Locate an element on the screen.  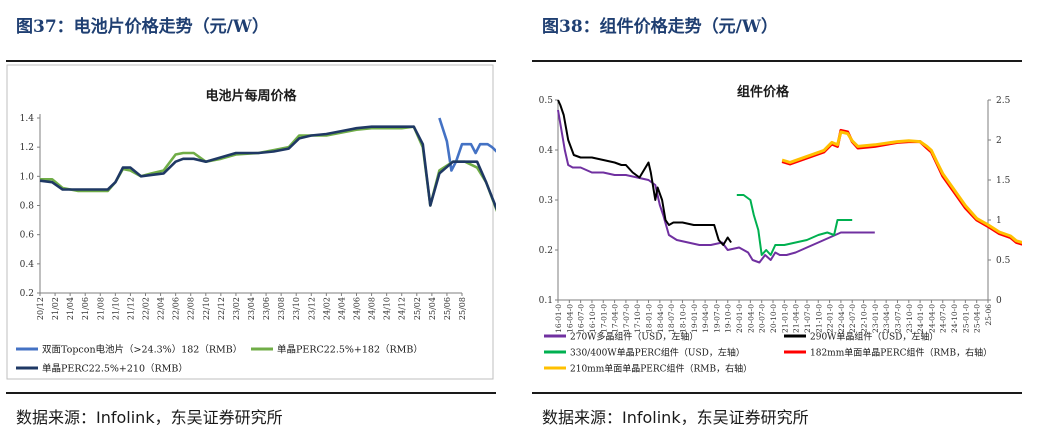
x-tick-label: 22/10 is located at coordinates (206, 308).